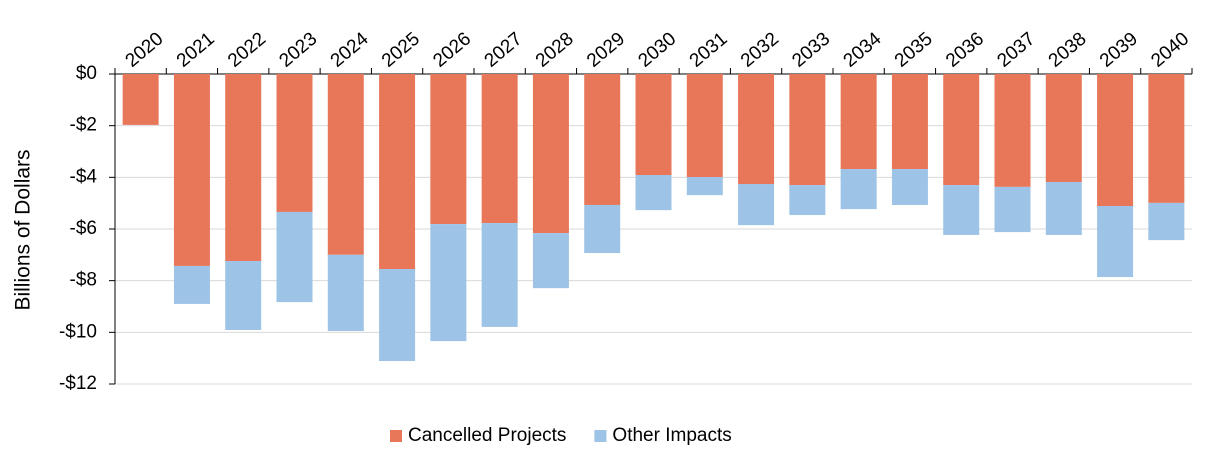  I want to click on x-tick-label: 2026, so click(452, 49).